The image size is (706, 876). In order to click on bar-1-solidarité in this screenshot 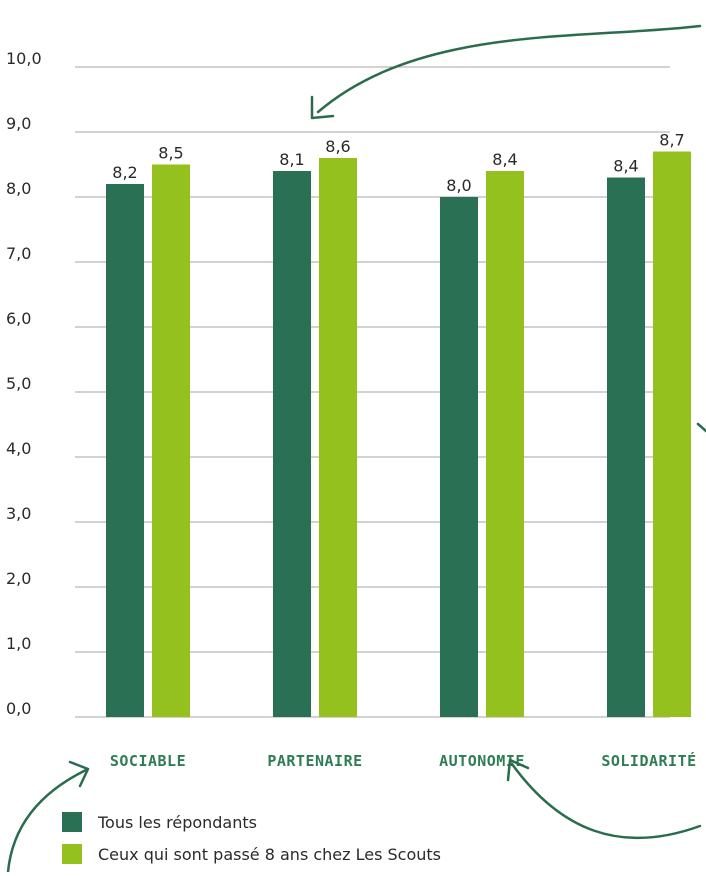, I will do `click(626, 447)`.